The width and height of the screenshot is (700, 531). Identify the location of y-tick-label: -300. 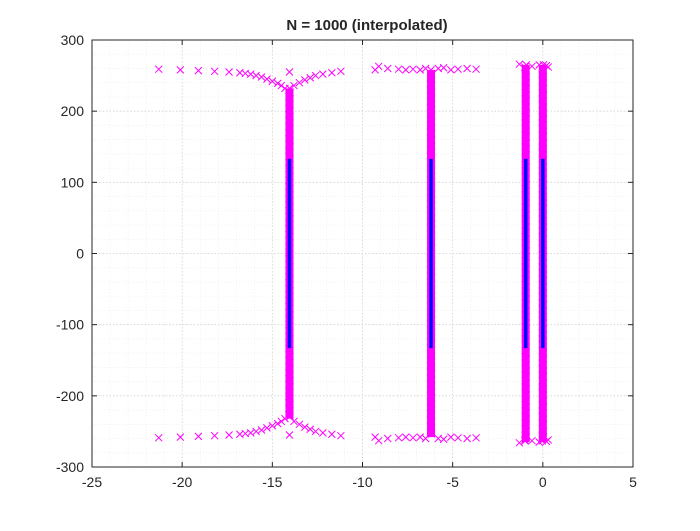
(70, 467).